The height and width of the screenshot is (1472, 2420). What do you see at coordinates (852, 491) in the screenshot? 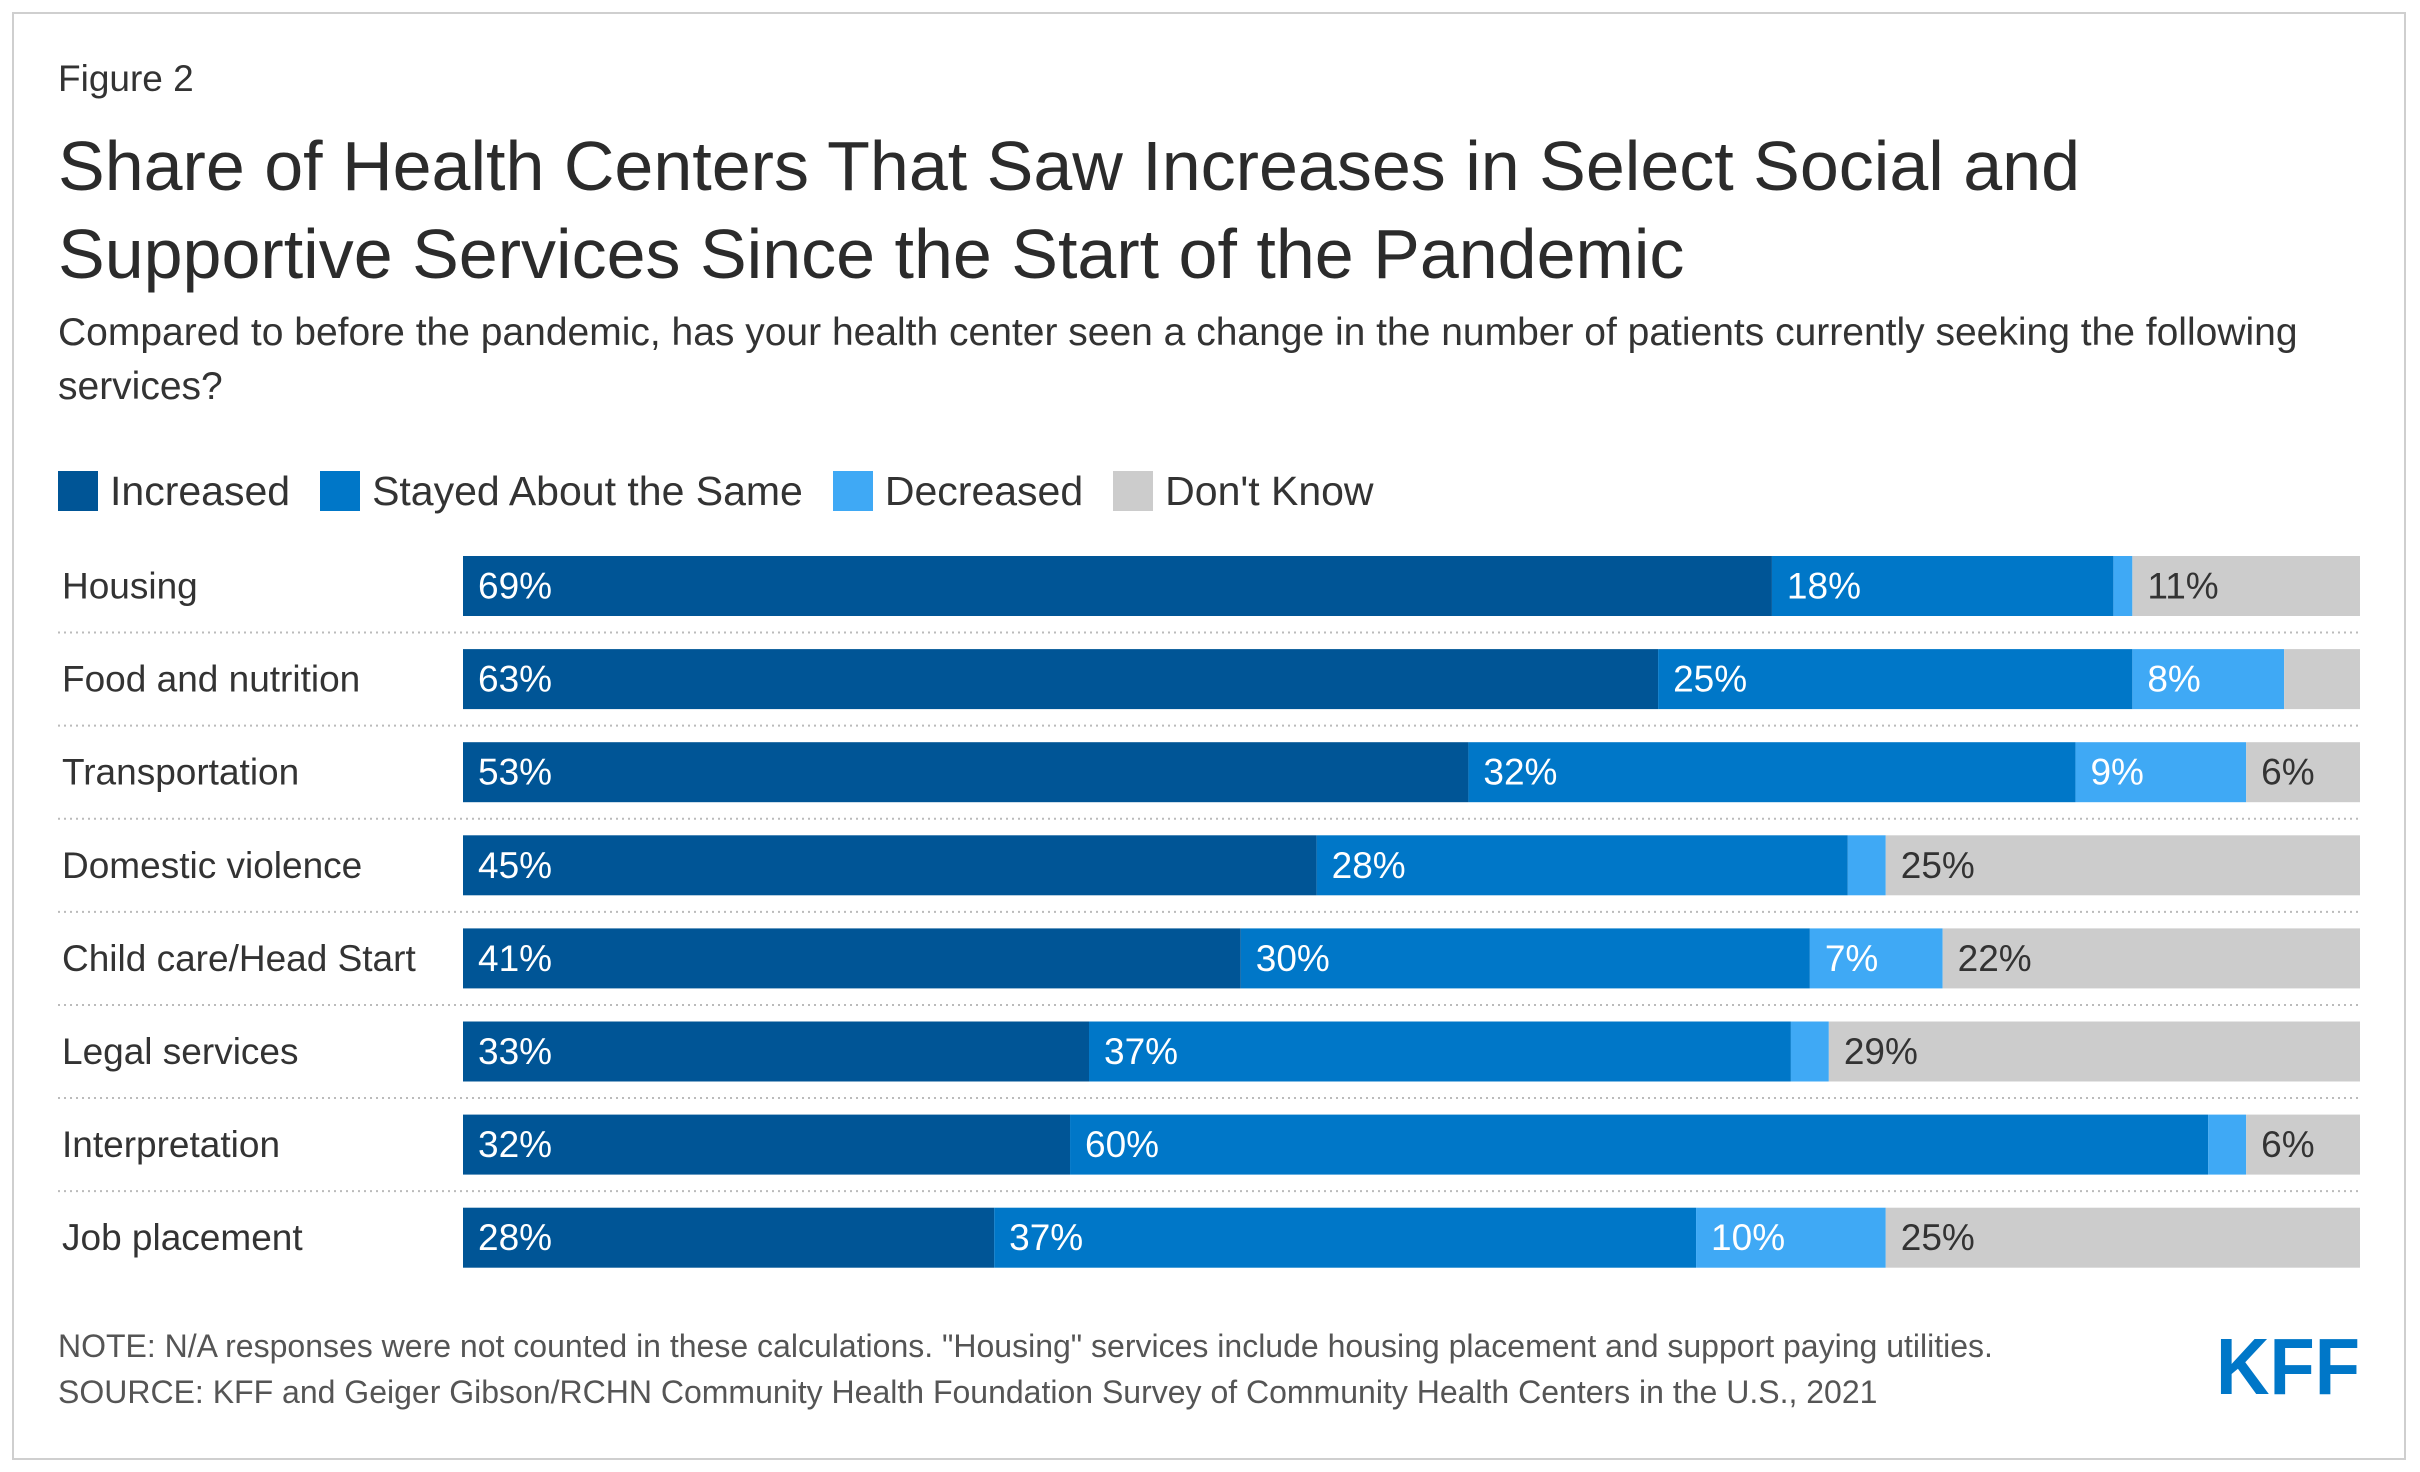
I see `legend-swatch-decreased` at bounding box center [852, 491].